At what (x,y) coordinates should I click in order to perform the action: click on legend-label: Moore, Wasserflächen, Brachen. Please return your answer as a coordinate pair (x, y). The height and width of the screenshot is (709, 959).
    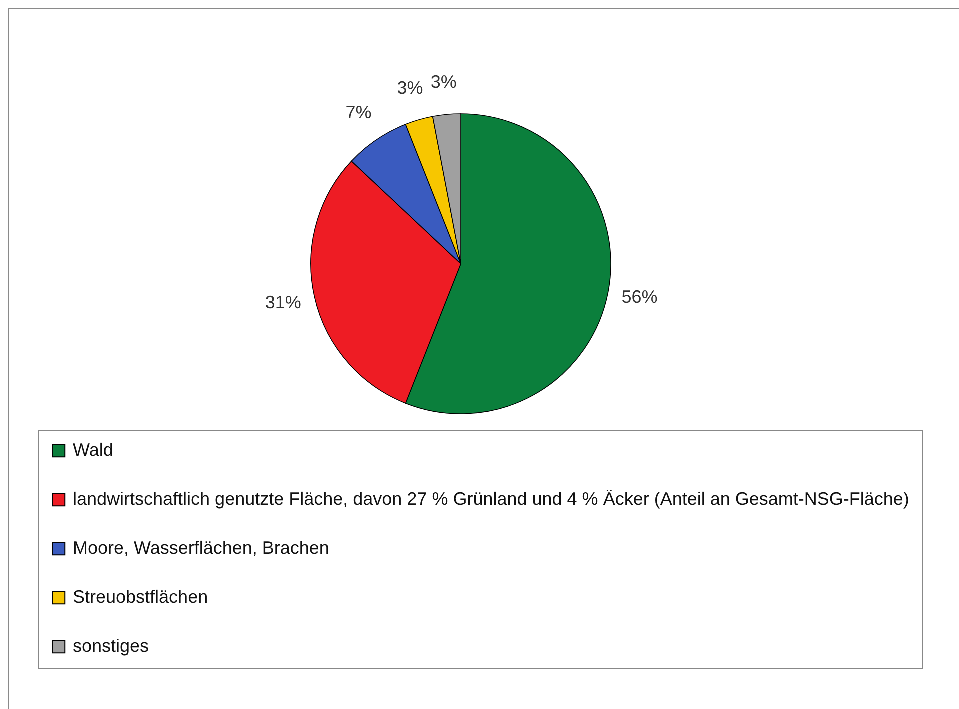
    Looking at the image, I should click on (201, 548).